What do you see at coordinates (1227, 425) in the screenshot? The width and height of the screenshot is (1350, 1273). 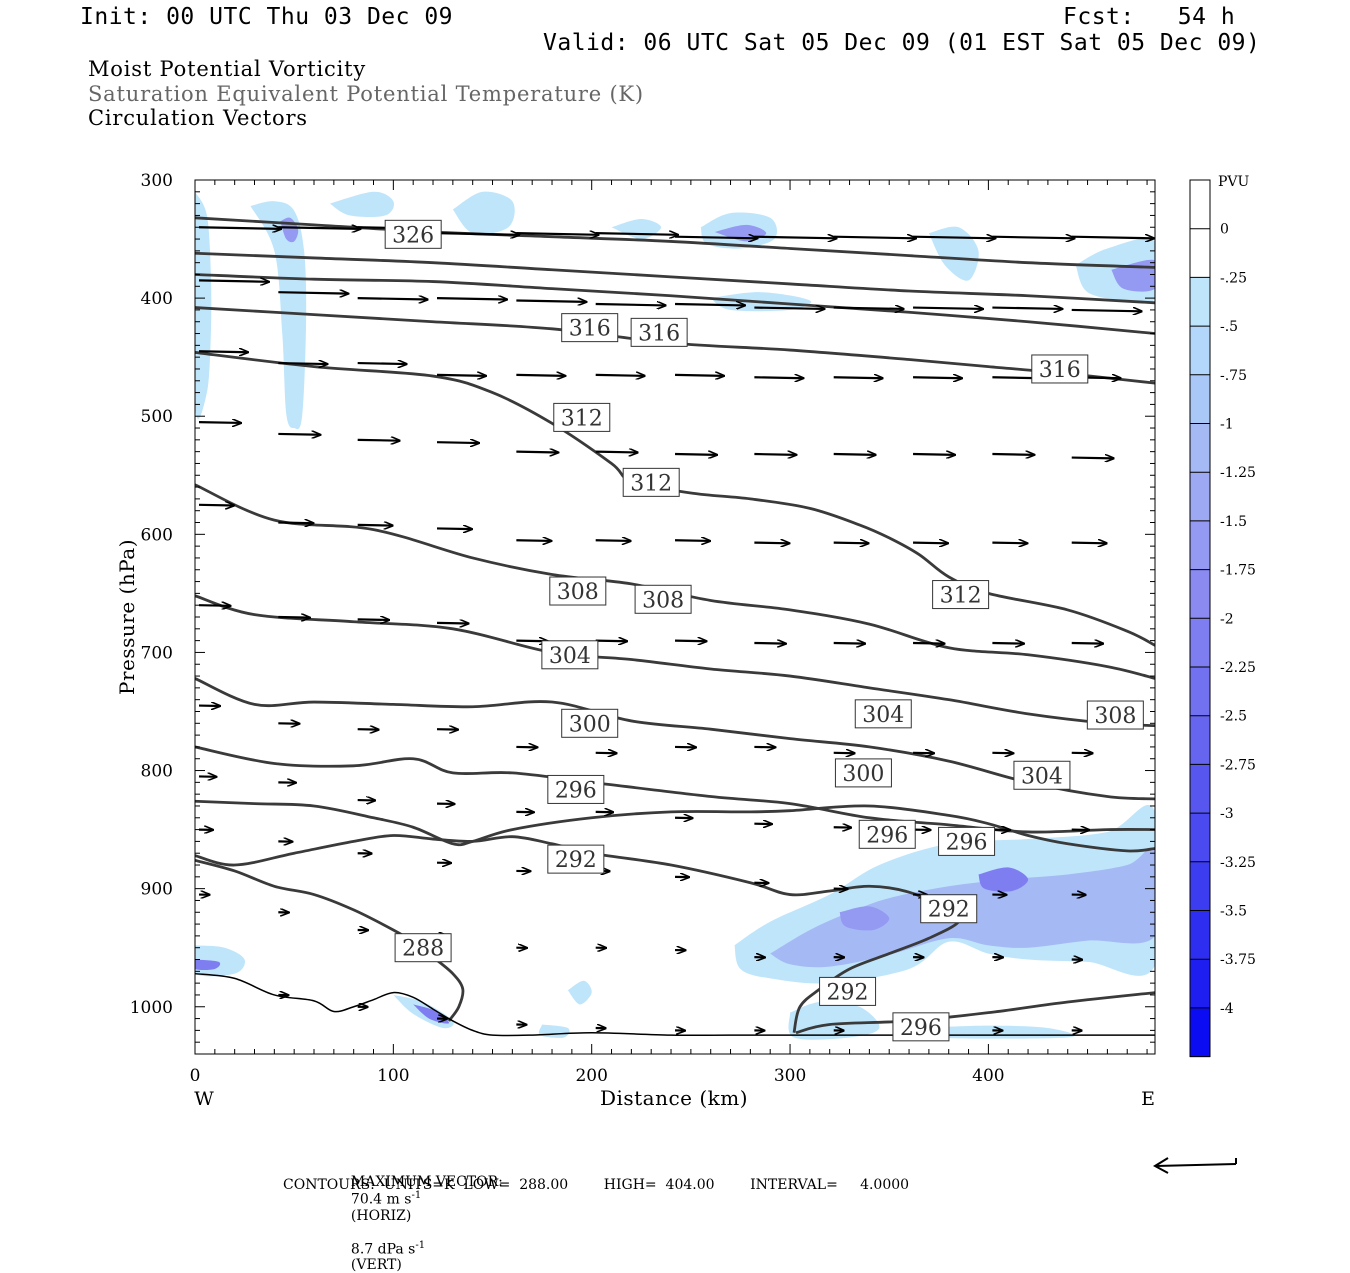 I see `colorbar-level-label: -1` at bounding box center [1227, 425].